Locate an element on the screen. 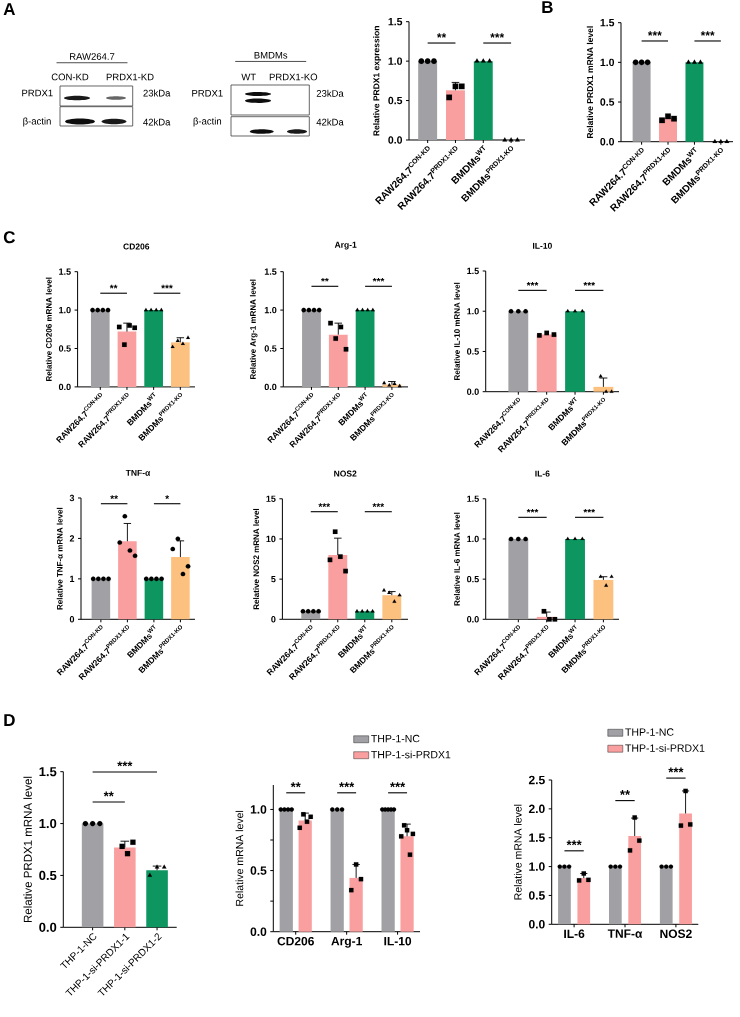 The height and width of the screenshot is (1017, 740). y-tick-label: 2.0 is located at coordinates (536, 809).